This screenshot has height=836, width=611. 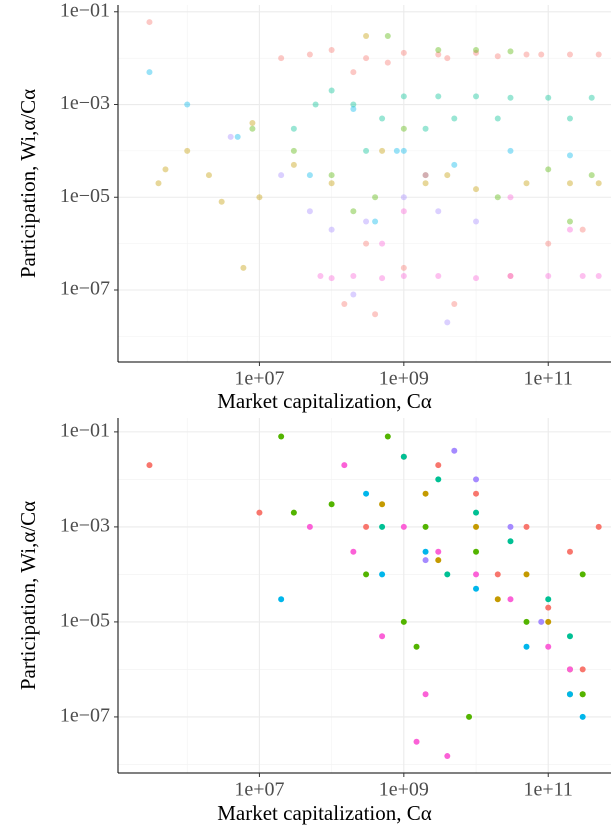 What do you see at coordinates (85, 716) in the screenshot?
I see `y-tick-label: 1e−07` at bounding box center [85, 716].